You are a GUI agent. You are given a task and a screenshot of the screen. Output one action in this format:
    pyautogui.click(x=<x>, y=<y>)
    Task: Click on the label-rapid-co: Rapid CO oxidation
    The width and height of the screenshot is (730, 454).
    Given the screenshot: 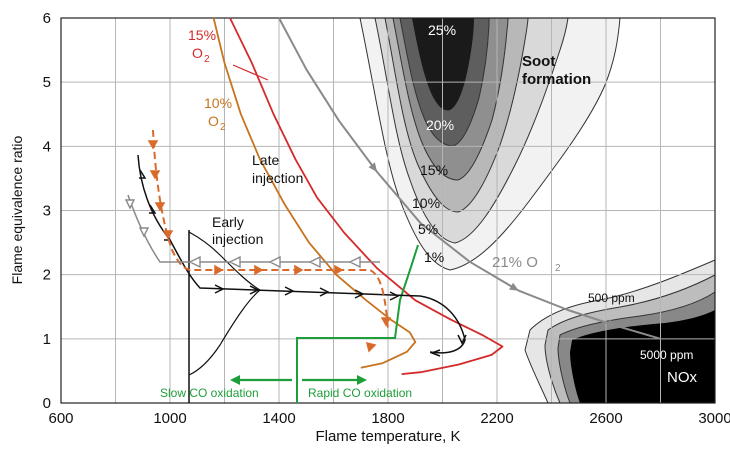 What is the action you would take?
    pyautogui.click(x=360, y=393)
    